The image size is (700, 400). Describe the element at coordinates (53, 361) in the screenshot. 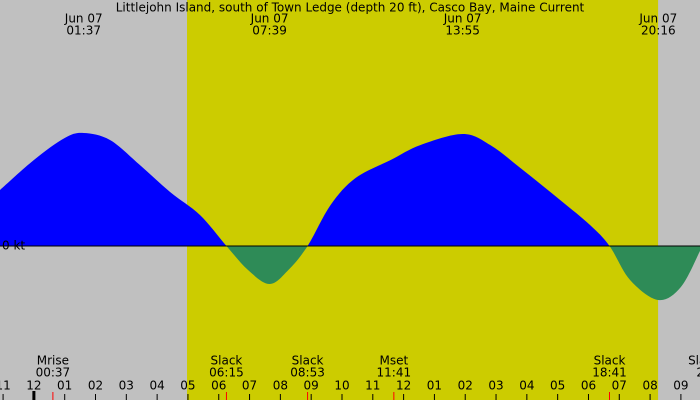

I see `event-label: Mrise` at that location.